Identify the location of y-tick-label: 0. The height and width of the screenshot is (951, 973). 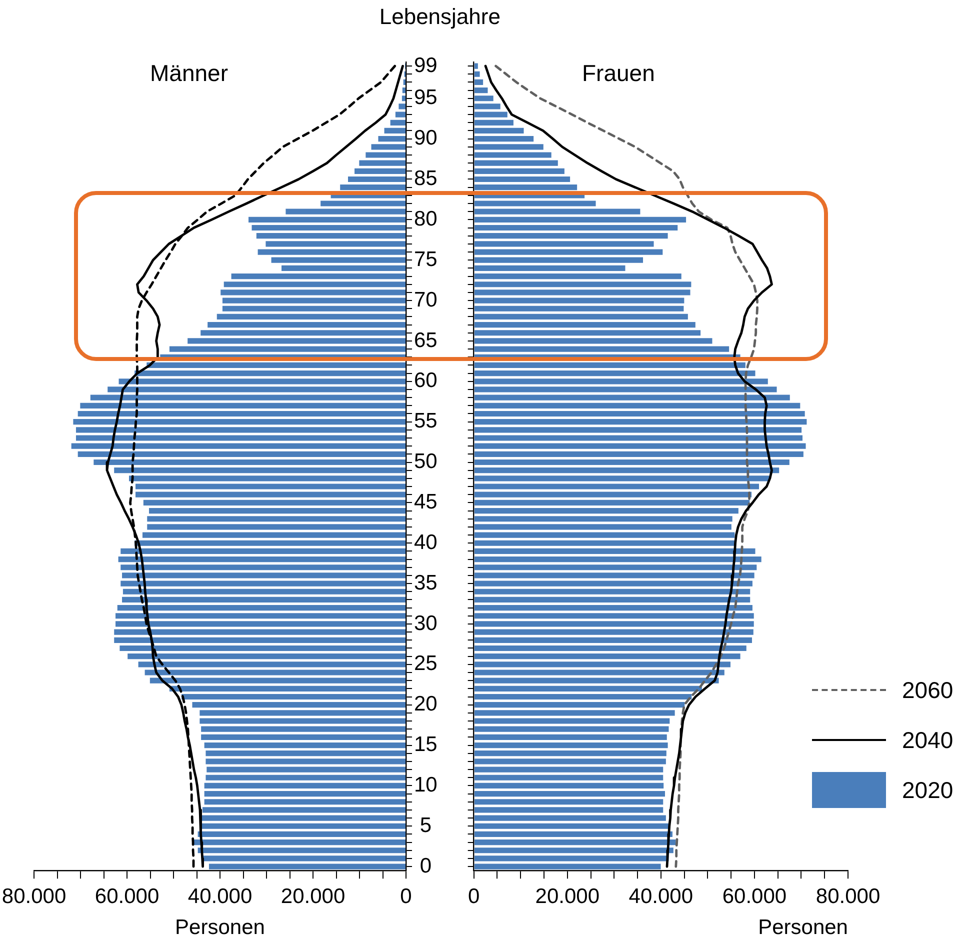
(426, 866).